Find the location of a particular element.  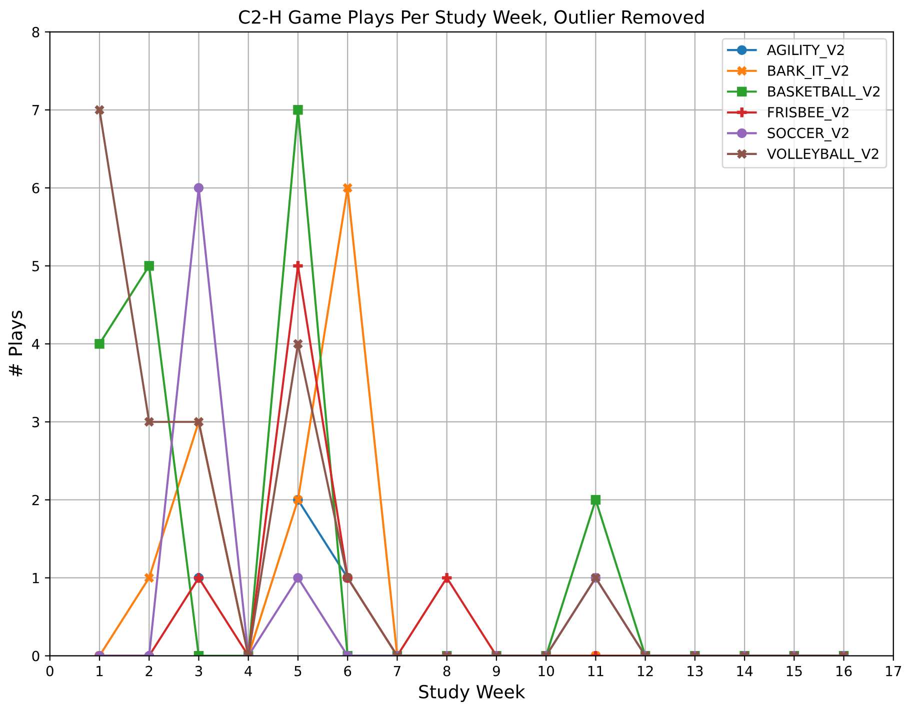

x-tick-label: 11 is located at coordinates (596, 671).